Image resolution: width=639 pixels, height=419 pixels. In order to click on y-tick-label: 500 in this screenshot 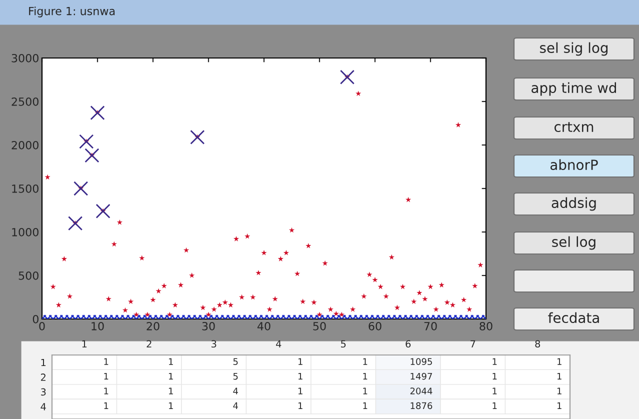, I will do `click(28, 275)`.